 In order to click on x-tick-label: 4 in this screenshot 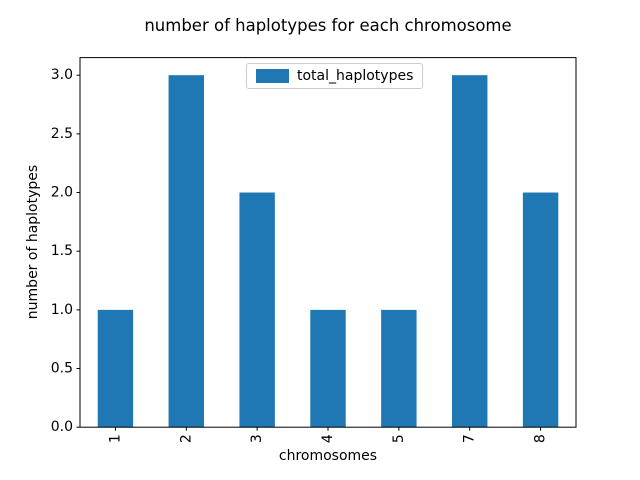, I will do `click(328, 438)`.